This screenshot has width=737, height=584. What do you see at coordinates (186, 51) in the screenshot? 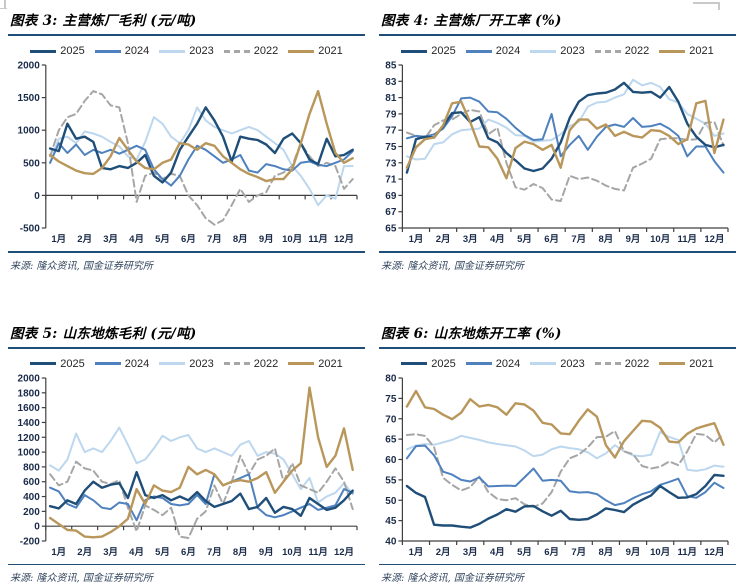
I see `legend-item-2023: 2023` at bounding box center [186, 51].